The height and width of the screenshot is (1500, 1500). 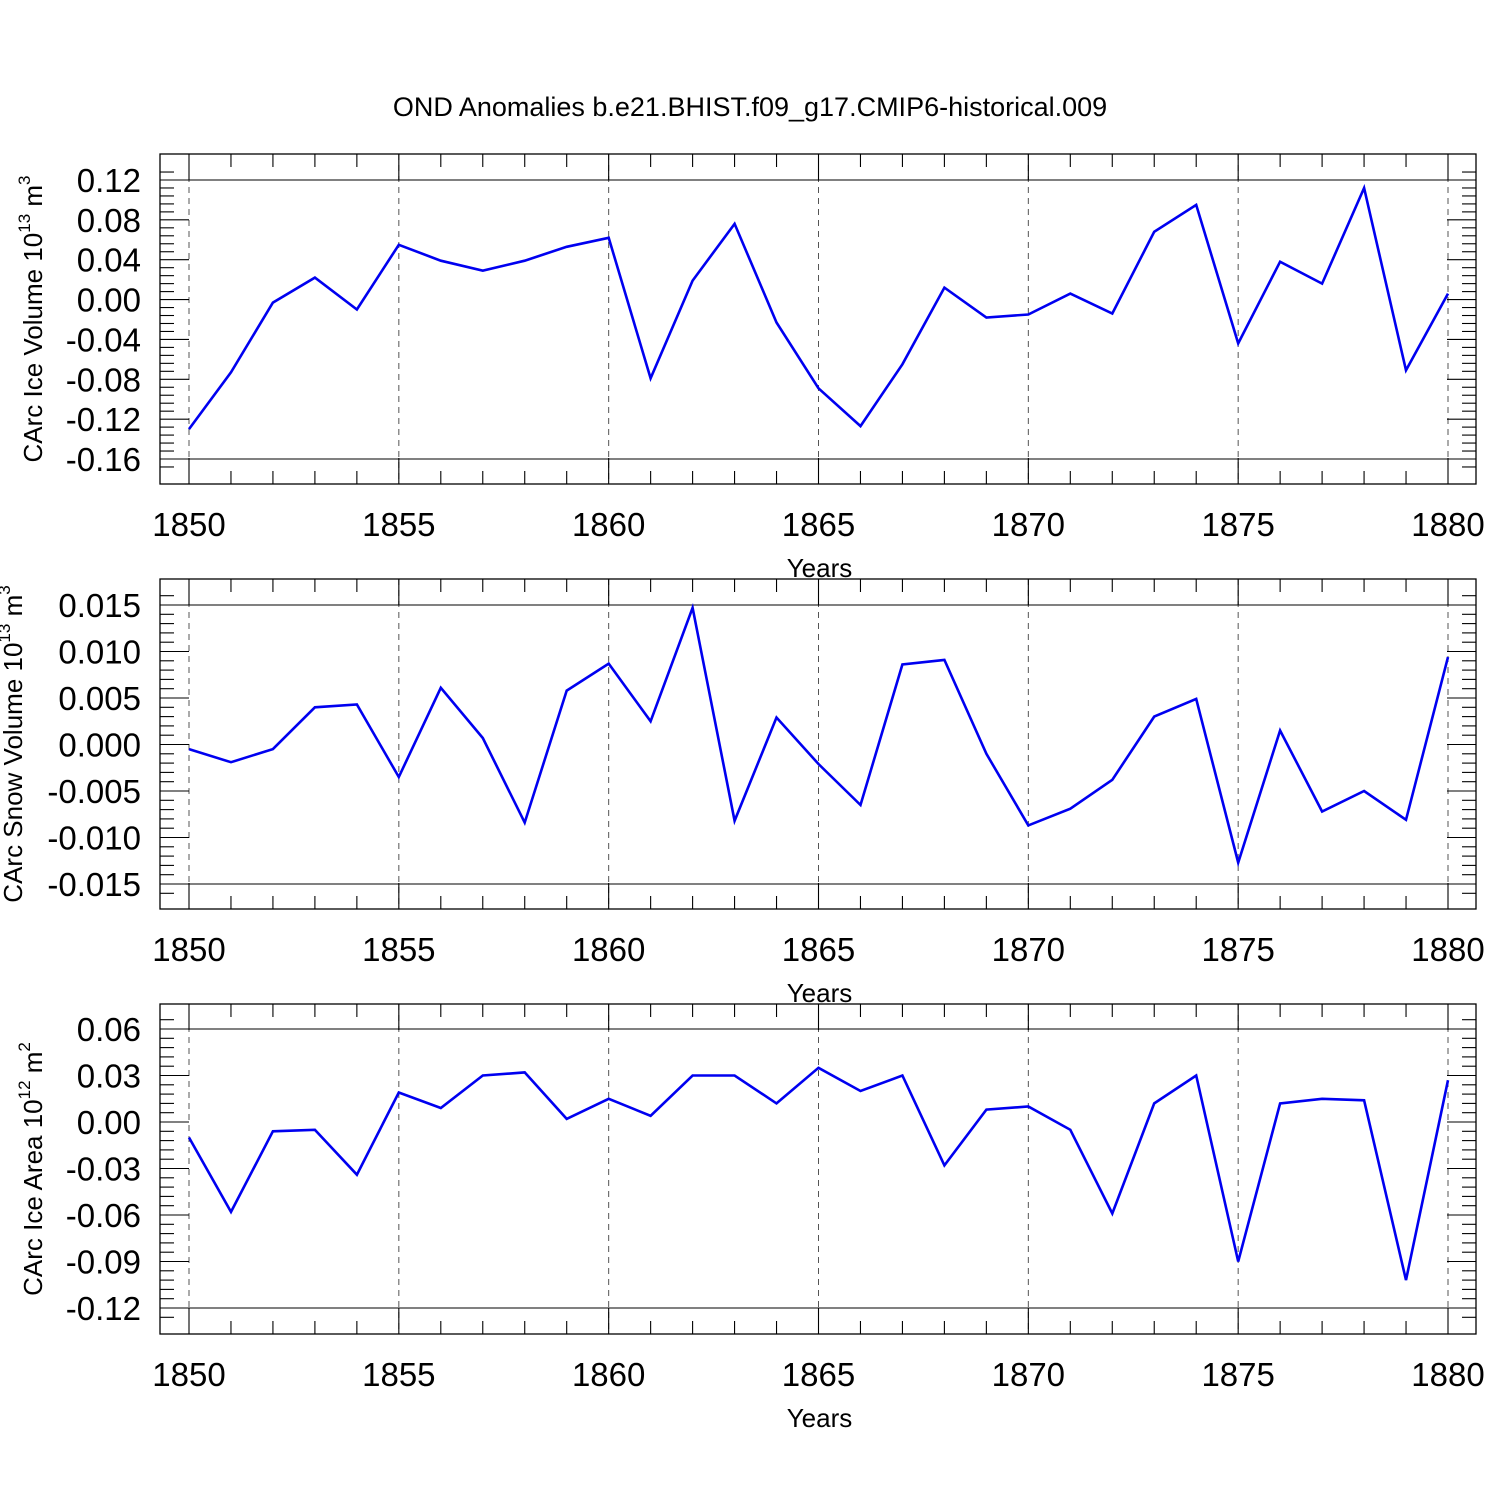 What do you see at coordinates (94, 838) in the screenshot?
I see `y-tick-label: -0.010` at bounding box center [94, 838].